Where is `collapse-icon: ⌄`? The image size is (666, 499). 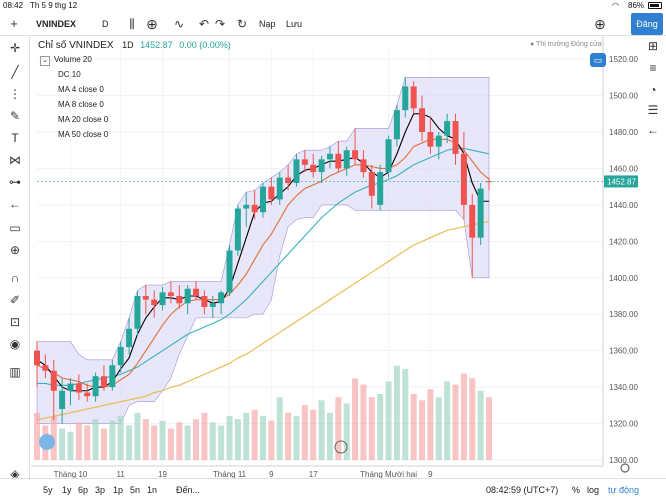 collapse-icon: ⌄ is located at coordinates (45, 61).